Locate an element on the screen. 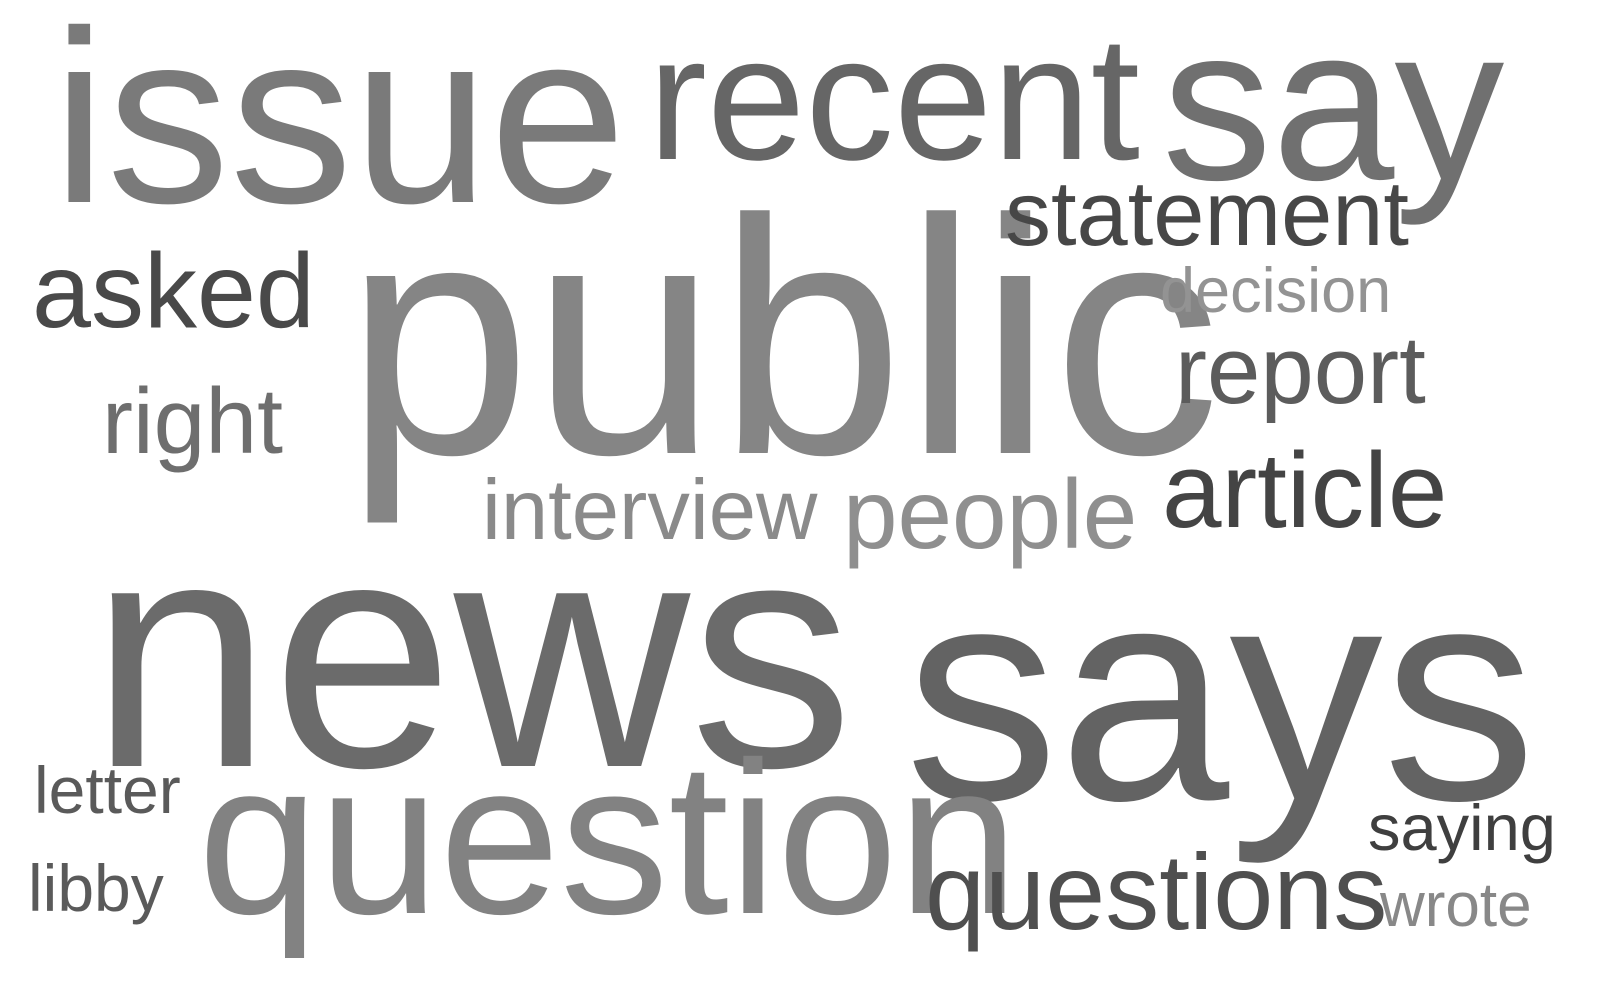 The width and height of the screenshot is (1600, 1000). word-article: article is located at coordinates (1305, 490).